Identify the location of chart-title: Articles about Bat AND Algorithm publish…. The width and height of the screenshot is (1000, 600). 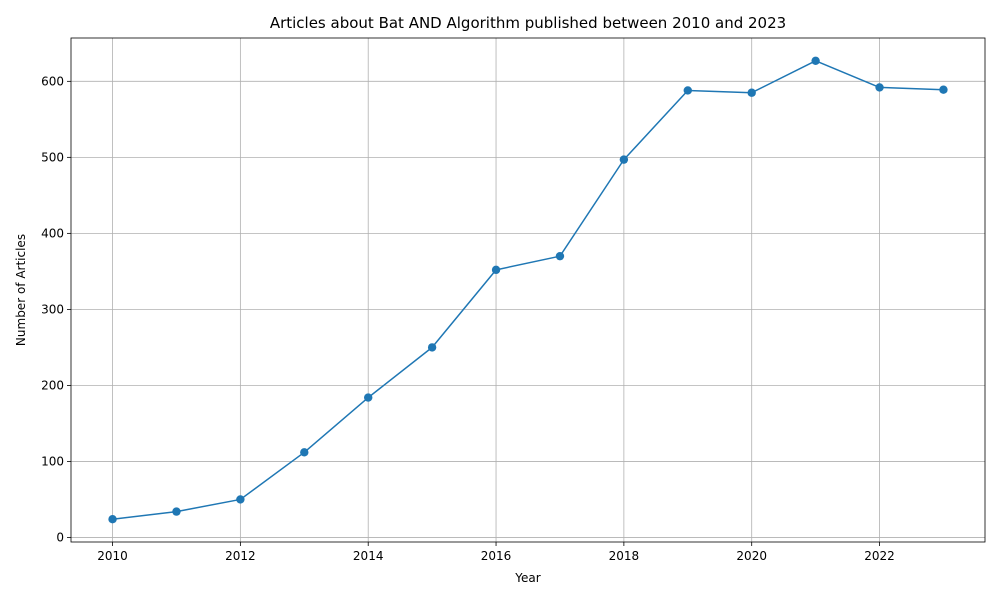
(528, 23).